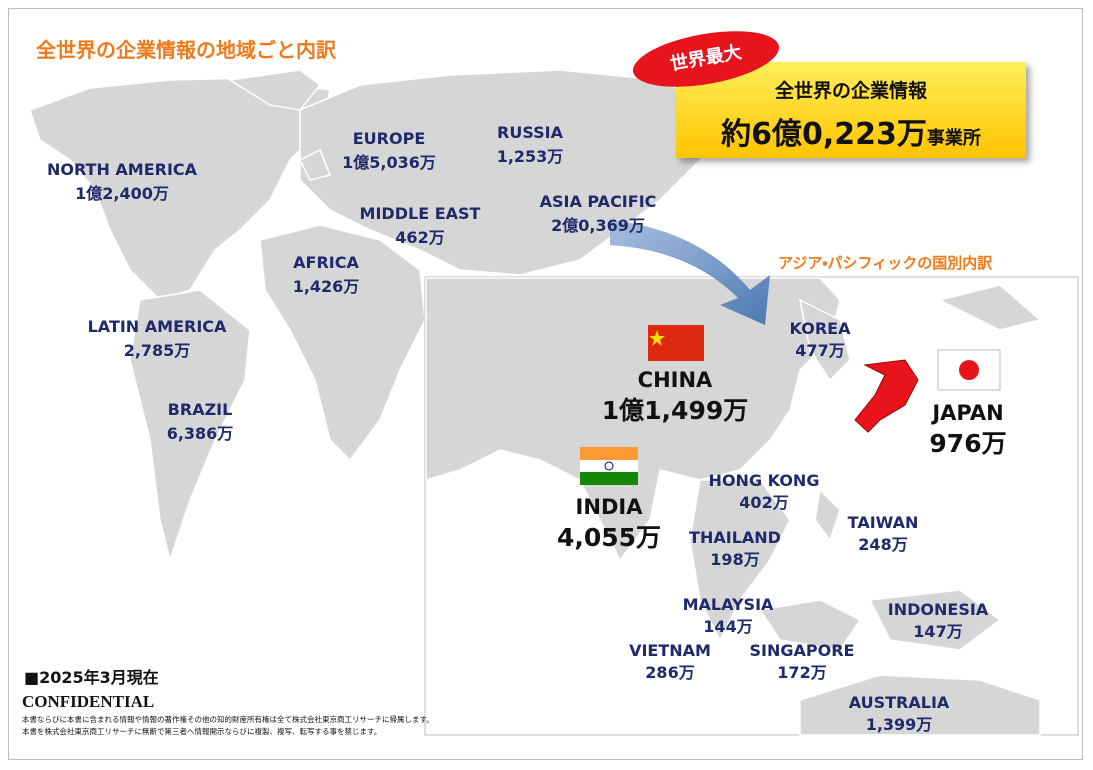 The image size is (1093, 770). What do you see at coordinates (157, 326) in the screenshot?
I see `region-name: LATIN AMERICA` at bounding box center [157, 326].